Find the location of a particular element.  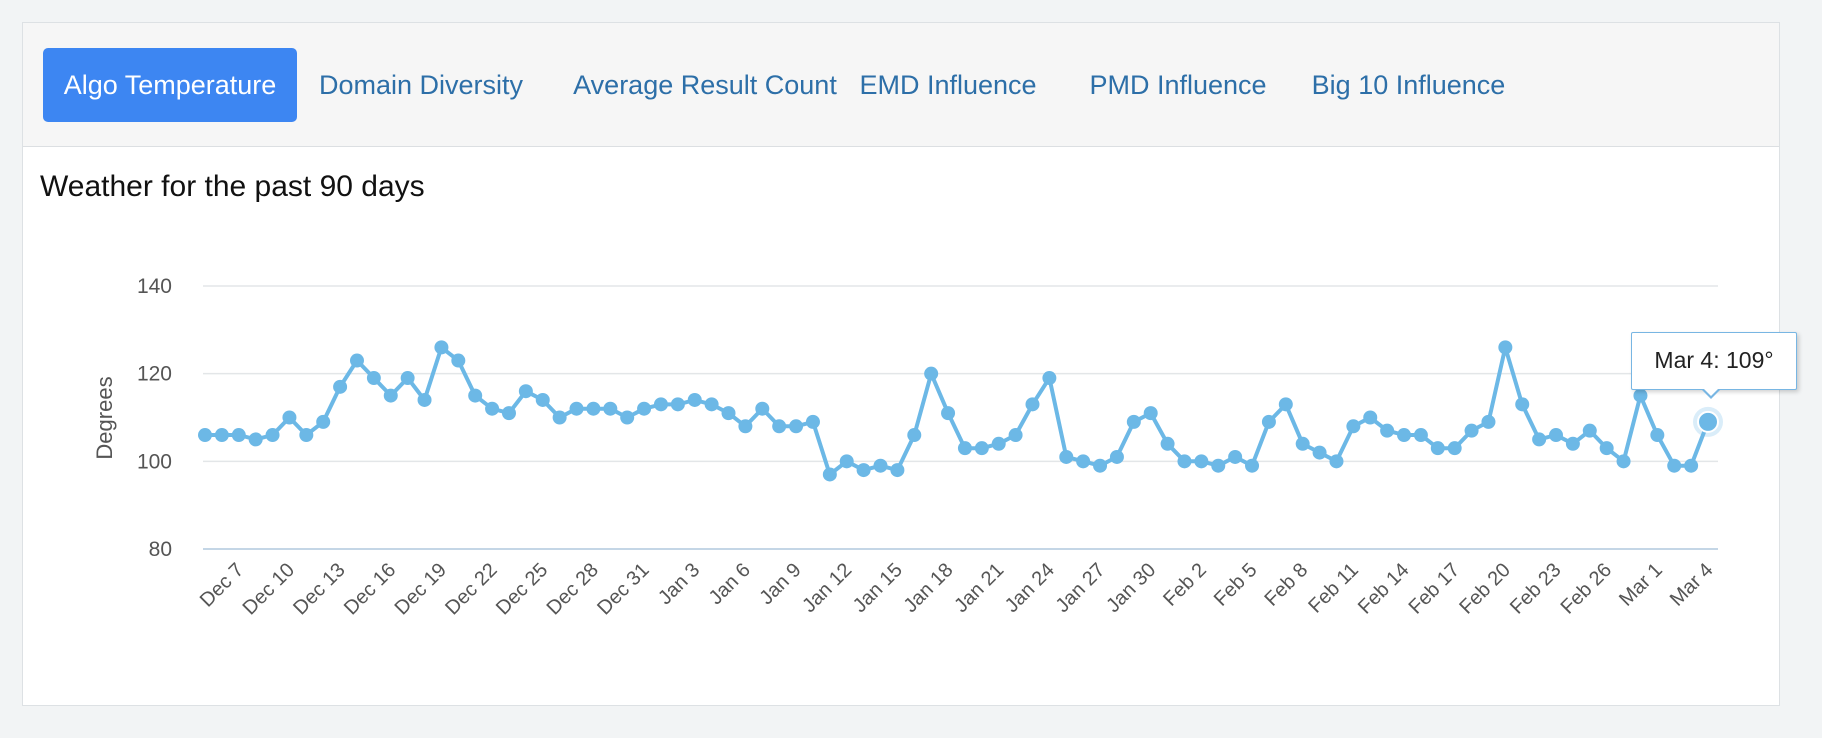

tab-big10-influence: Big 10 Influence is located at coordinates (1408, 85).